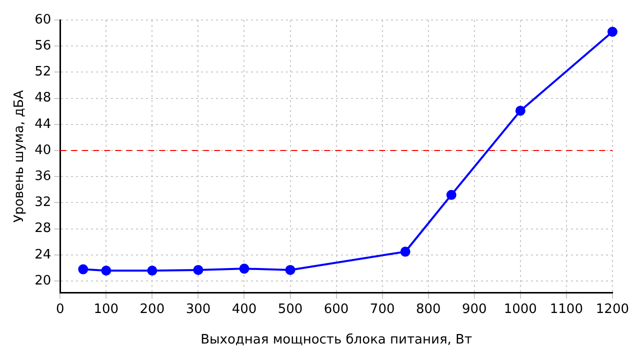 Image resolution: width=640 pixels, height=360 pixels. I want to click on y-tick-label: 60, so click(43, 20).